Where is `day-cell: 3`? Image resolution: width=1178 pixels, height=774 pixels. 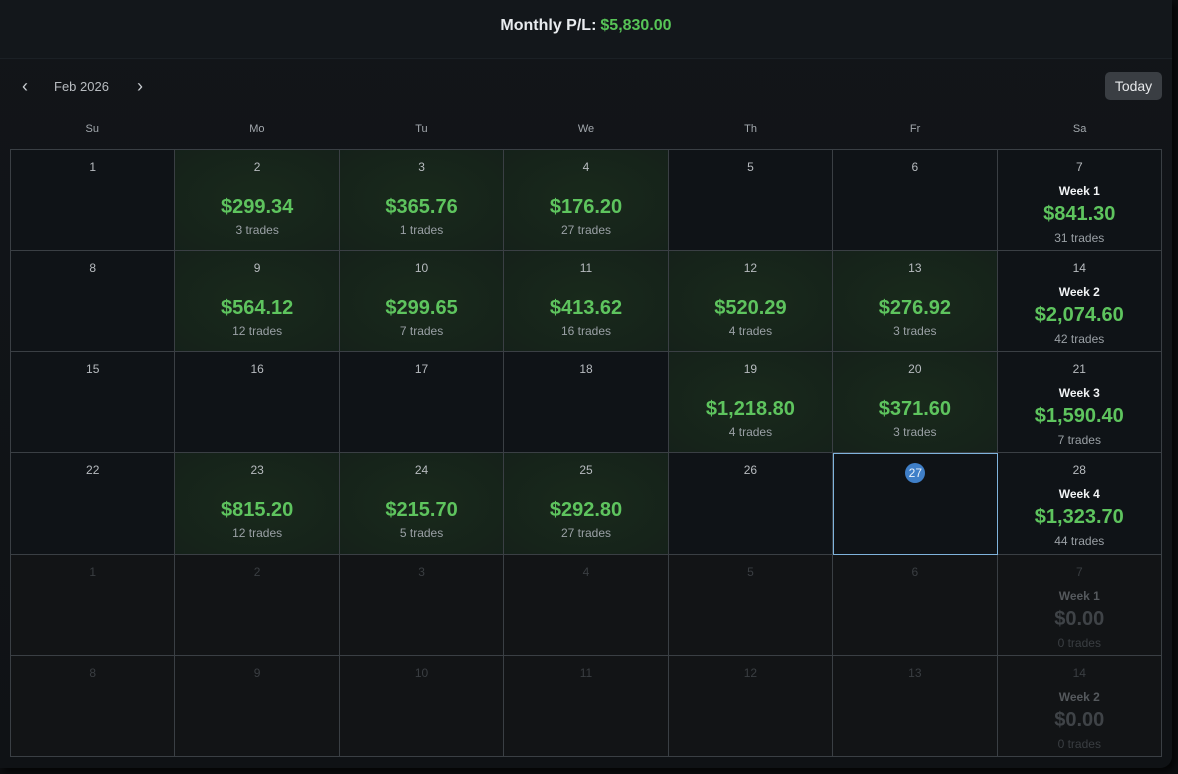
day-cell: 3 is located at coordinates (422, 605).